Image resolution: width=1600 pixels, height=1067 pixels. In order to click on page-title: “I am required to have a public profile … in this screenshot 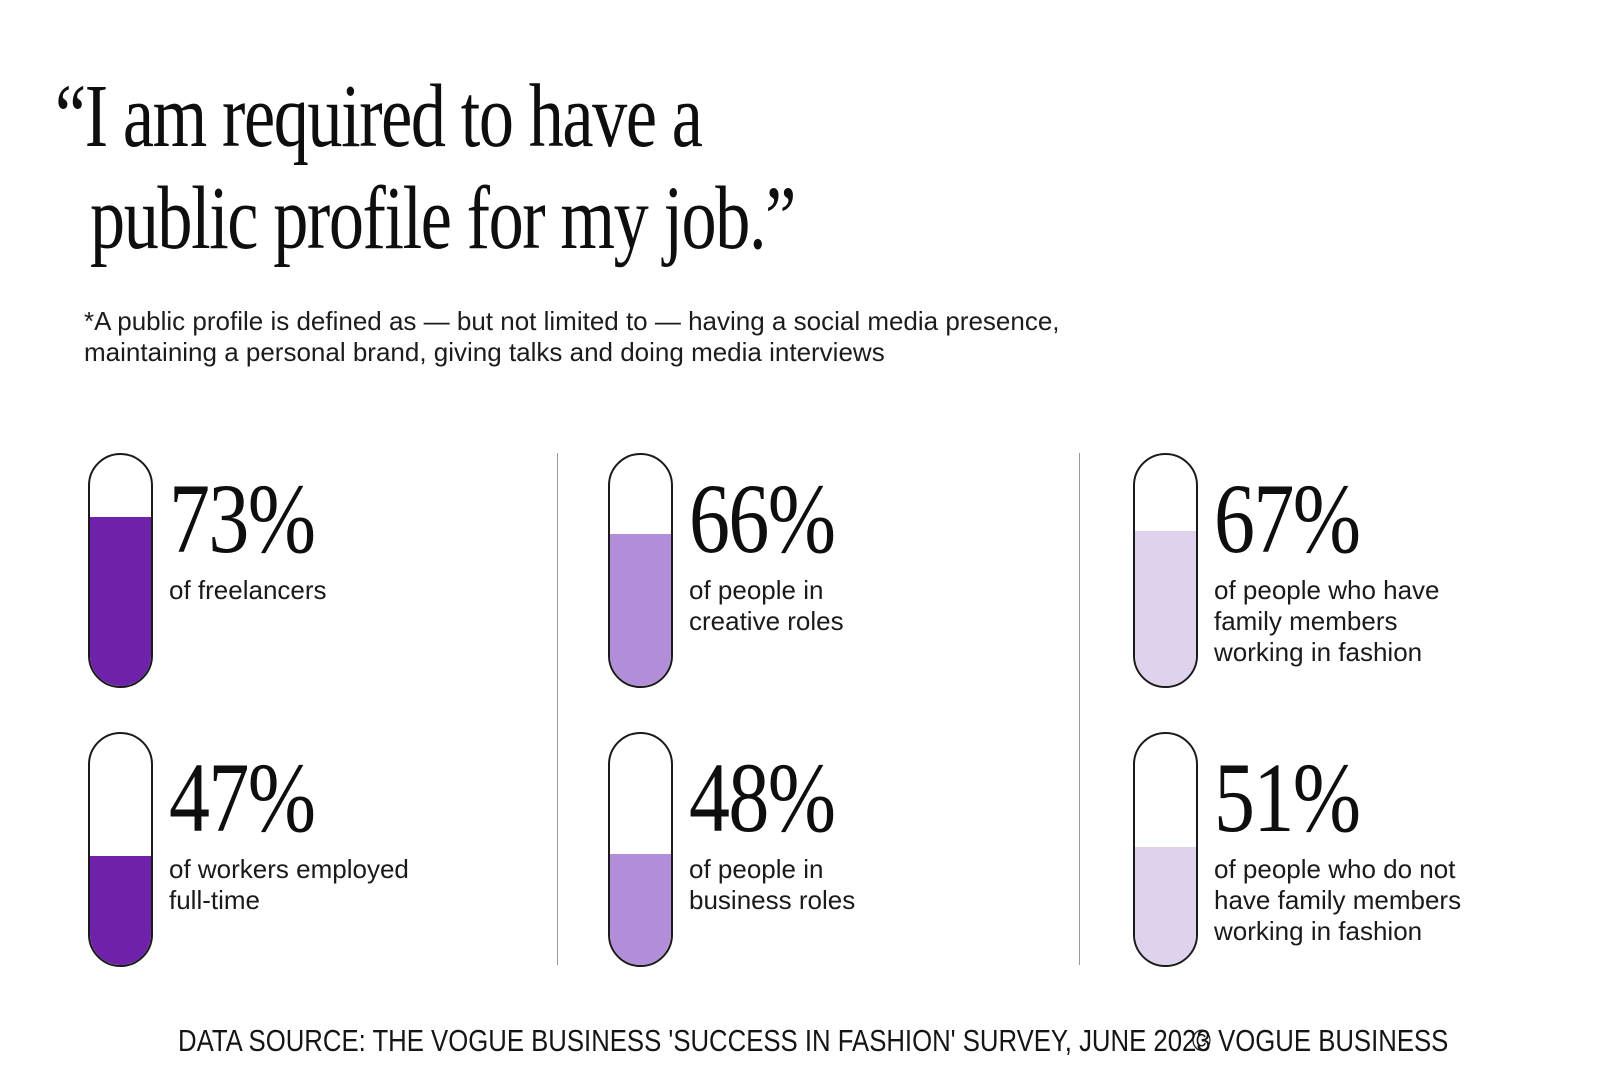, I will do `click(524, 168)`.